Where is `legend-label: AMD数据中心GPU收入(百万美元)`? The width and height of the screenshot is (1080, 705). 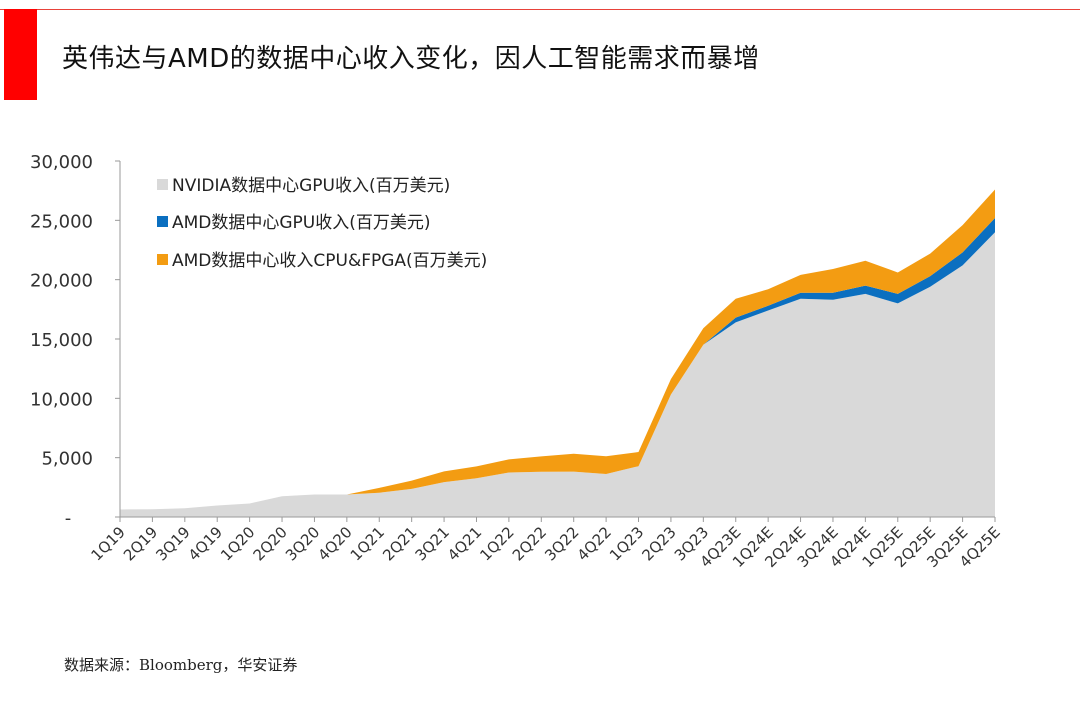
legend-label: AMD数据中心GPU收入(百万美元) is located at coordinates (301, 223).